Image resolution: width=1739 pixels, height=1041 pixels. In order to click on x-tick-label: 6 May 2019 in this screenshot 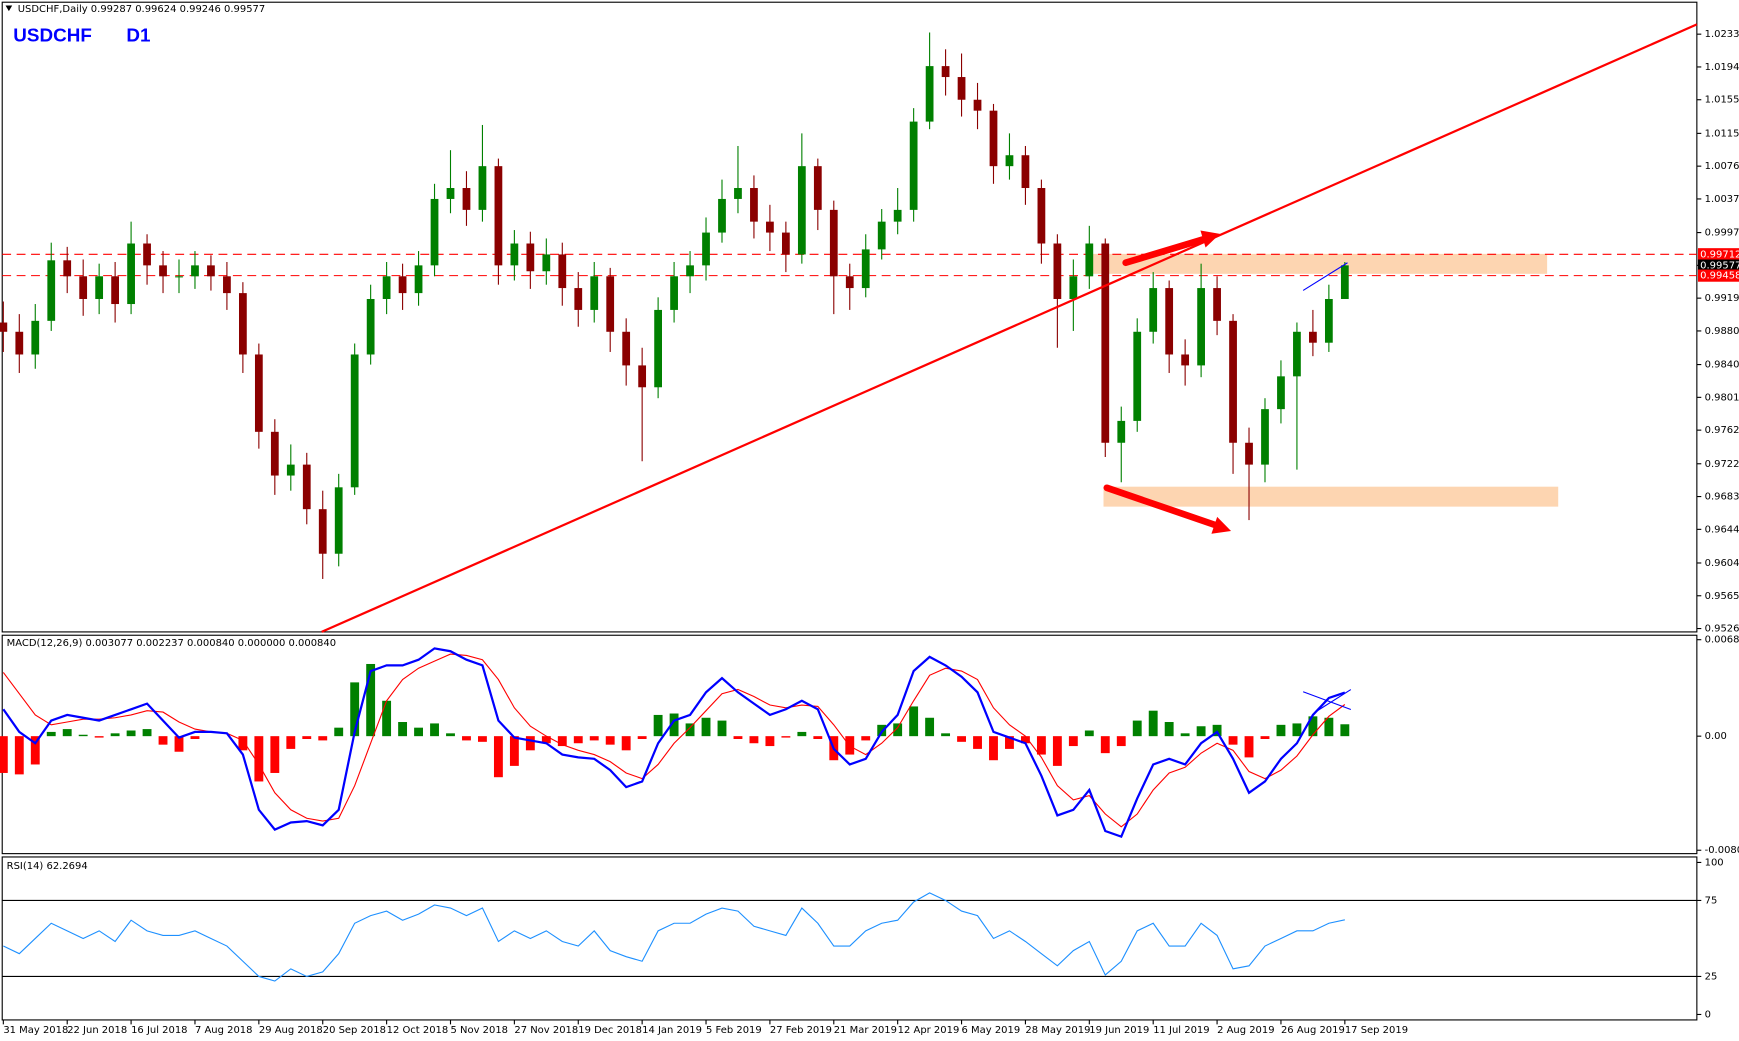, I will do `click(991, 1030)`.